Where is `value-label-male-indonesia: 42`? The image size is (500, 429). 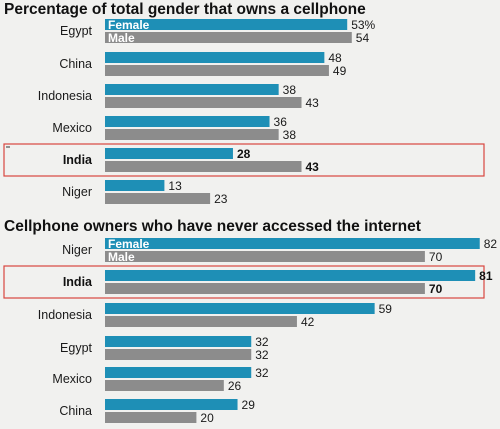 value-label-male-indonesia: 42 is located at coordinates (308, 322).